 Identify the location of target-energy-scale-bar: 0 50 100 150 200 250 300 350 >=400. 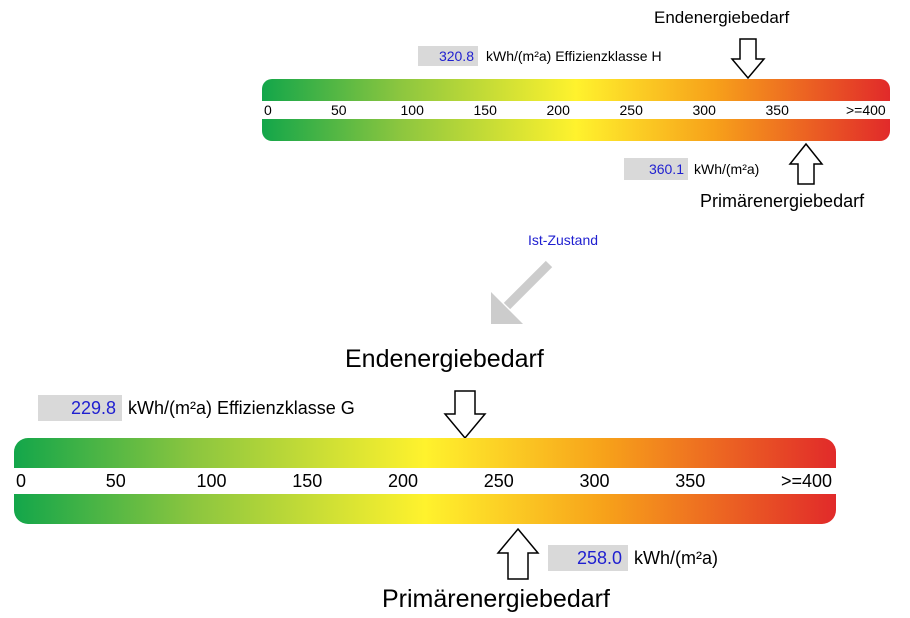
(425, 481).